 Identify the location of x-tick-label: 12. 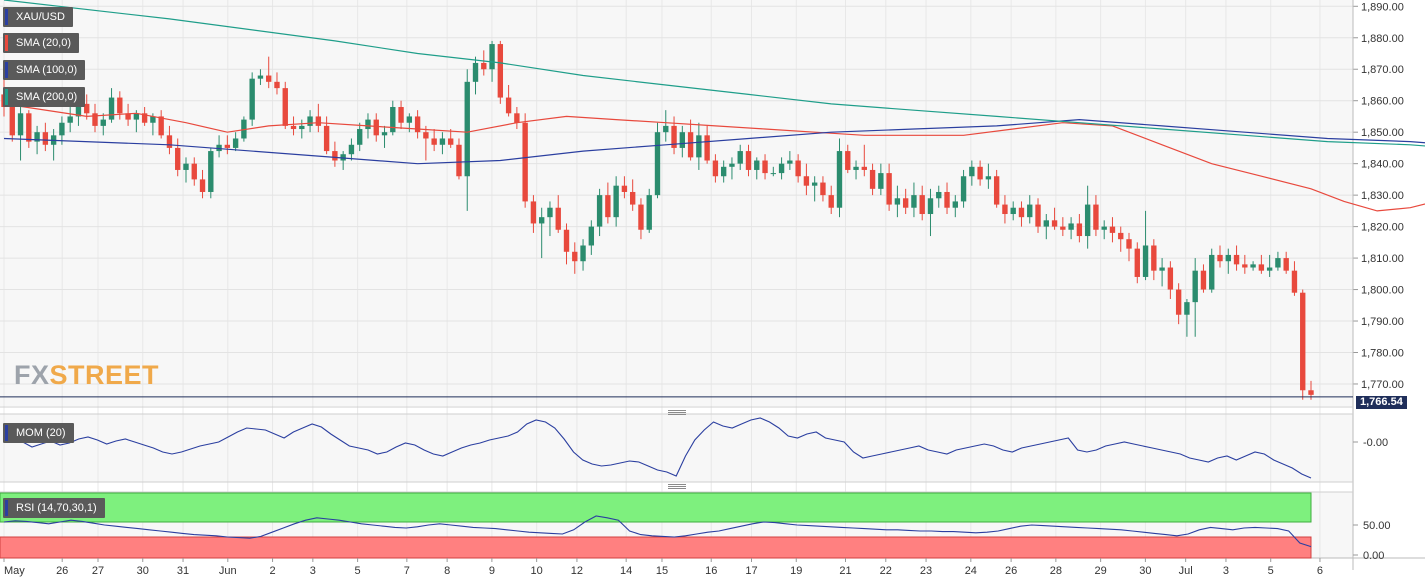
(577, 571).